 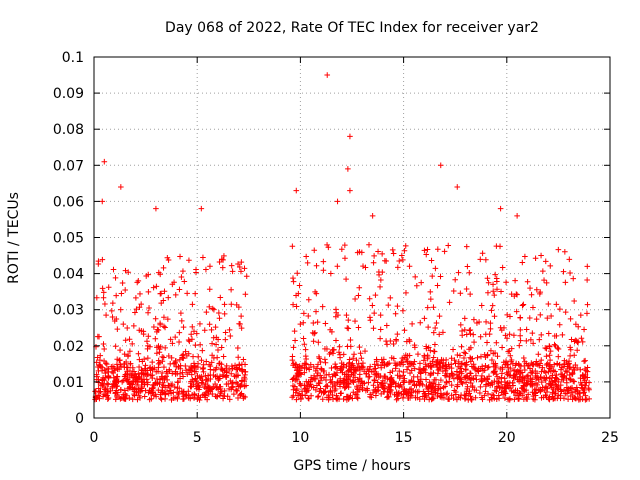 I want to click on data-point-2046, so click(x=369, y=298).